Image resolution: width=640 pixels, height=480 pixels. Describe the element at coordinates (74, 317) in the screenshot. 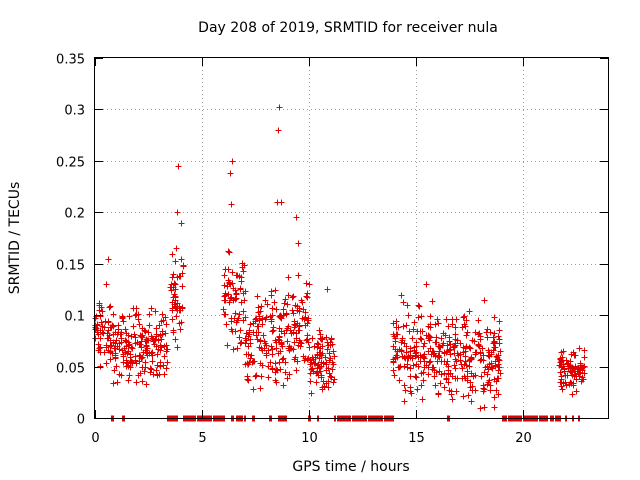

I see `y-tick-label: 0.1` at that location.